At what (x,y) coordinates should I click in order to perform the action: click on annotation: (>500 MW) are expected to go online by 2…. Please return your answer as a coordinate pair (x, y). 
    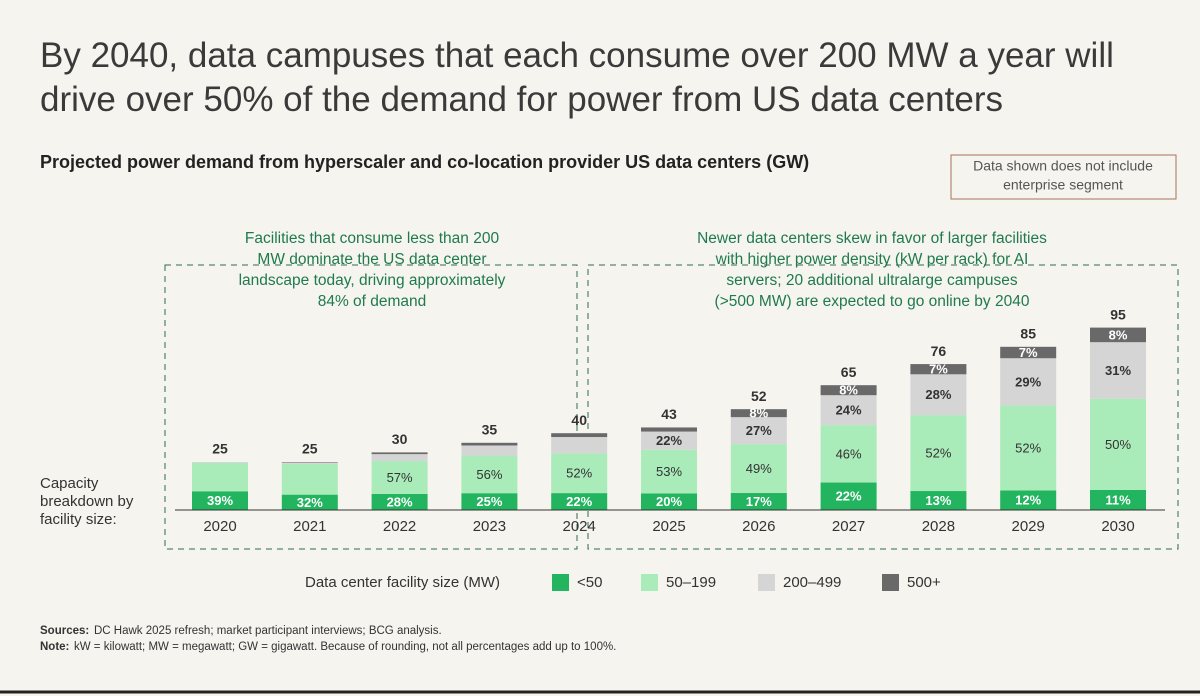
    Looking at the image, I should click on (872, 301).